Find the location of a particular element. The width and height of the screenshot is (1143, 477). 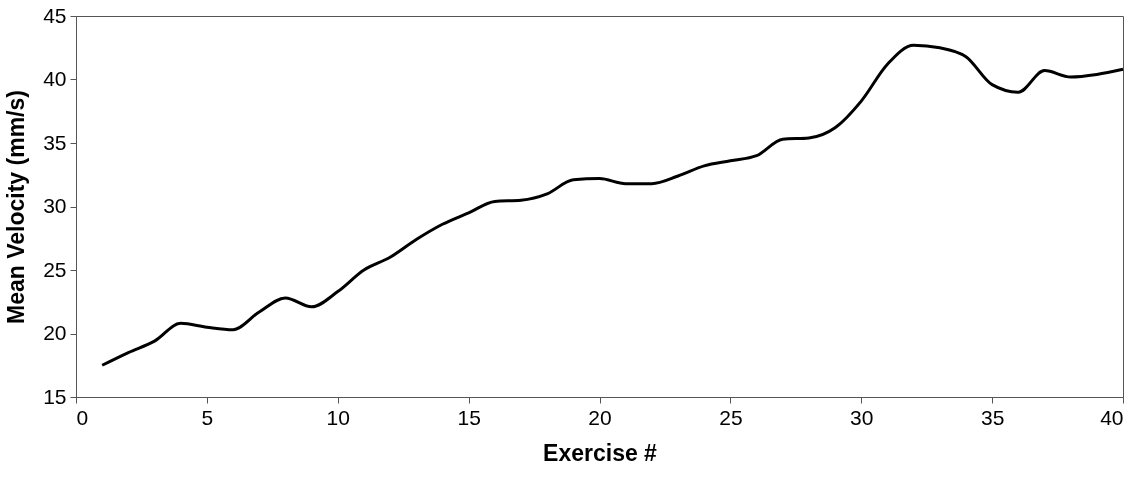

x-tick-label: 30 is located at coordinates (862, 417).